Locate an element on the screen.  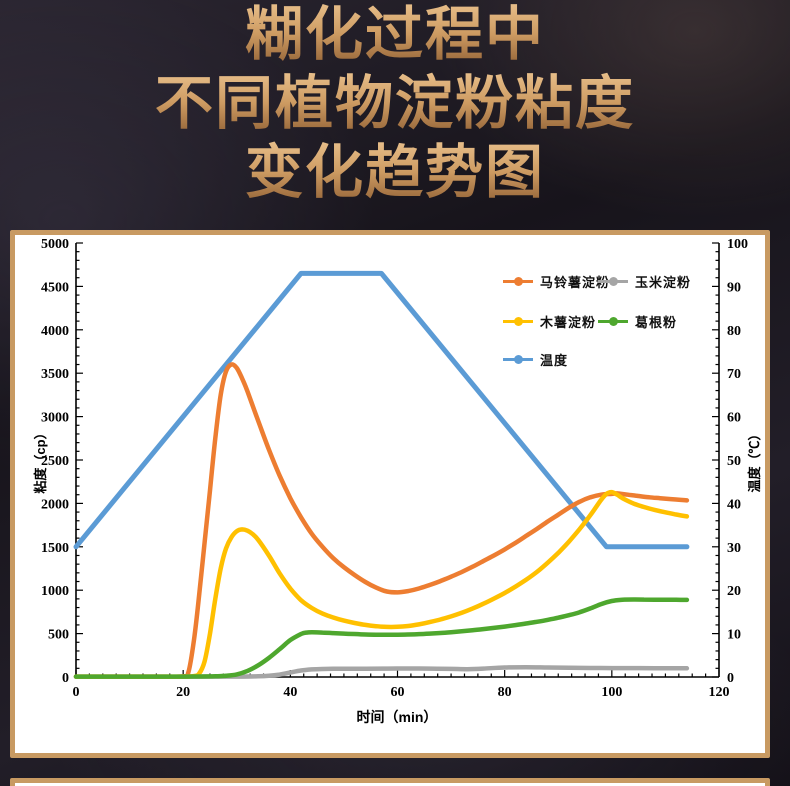
cassava-starch-legend-dot-icon is located at coordinates (518, 321).